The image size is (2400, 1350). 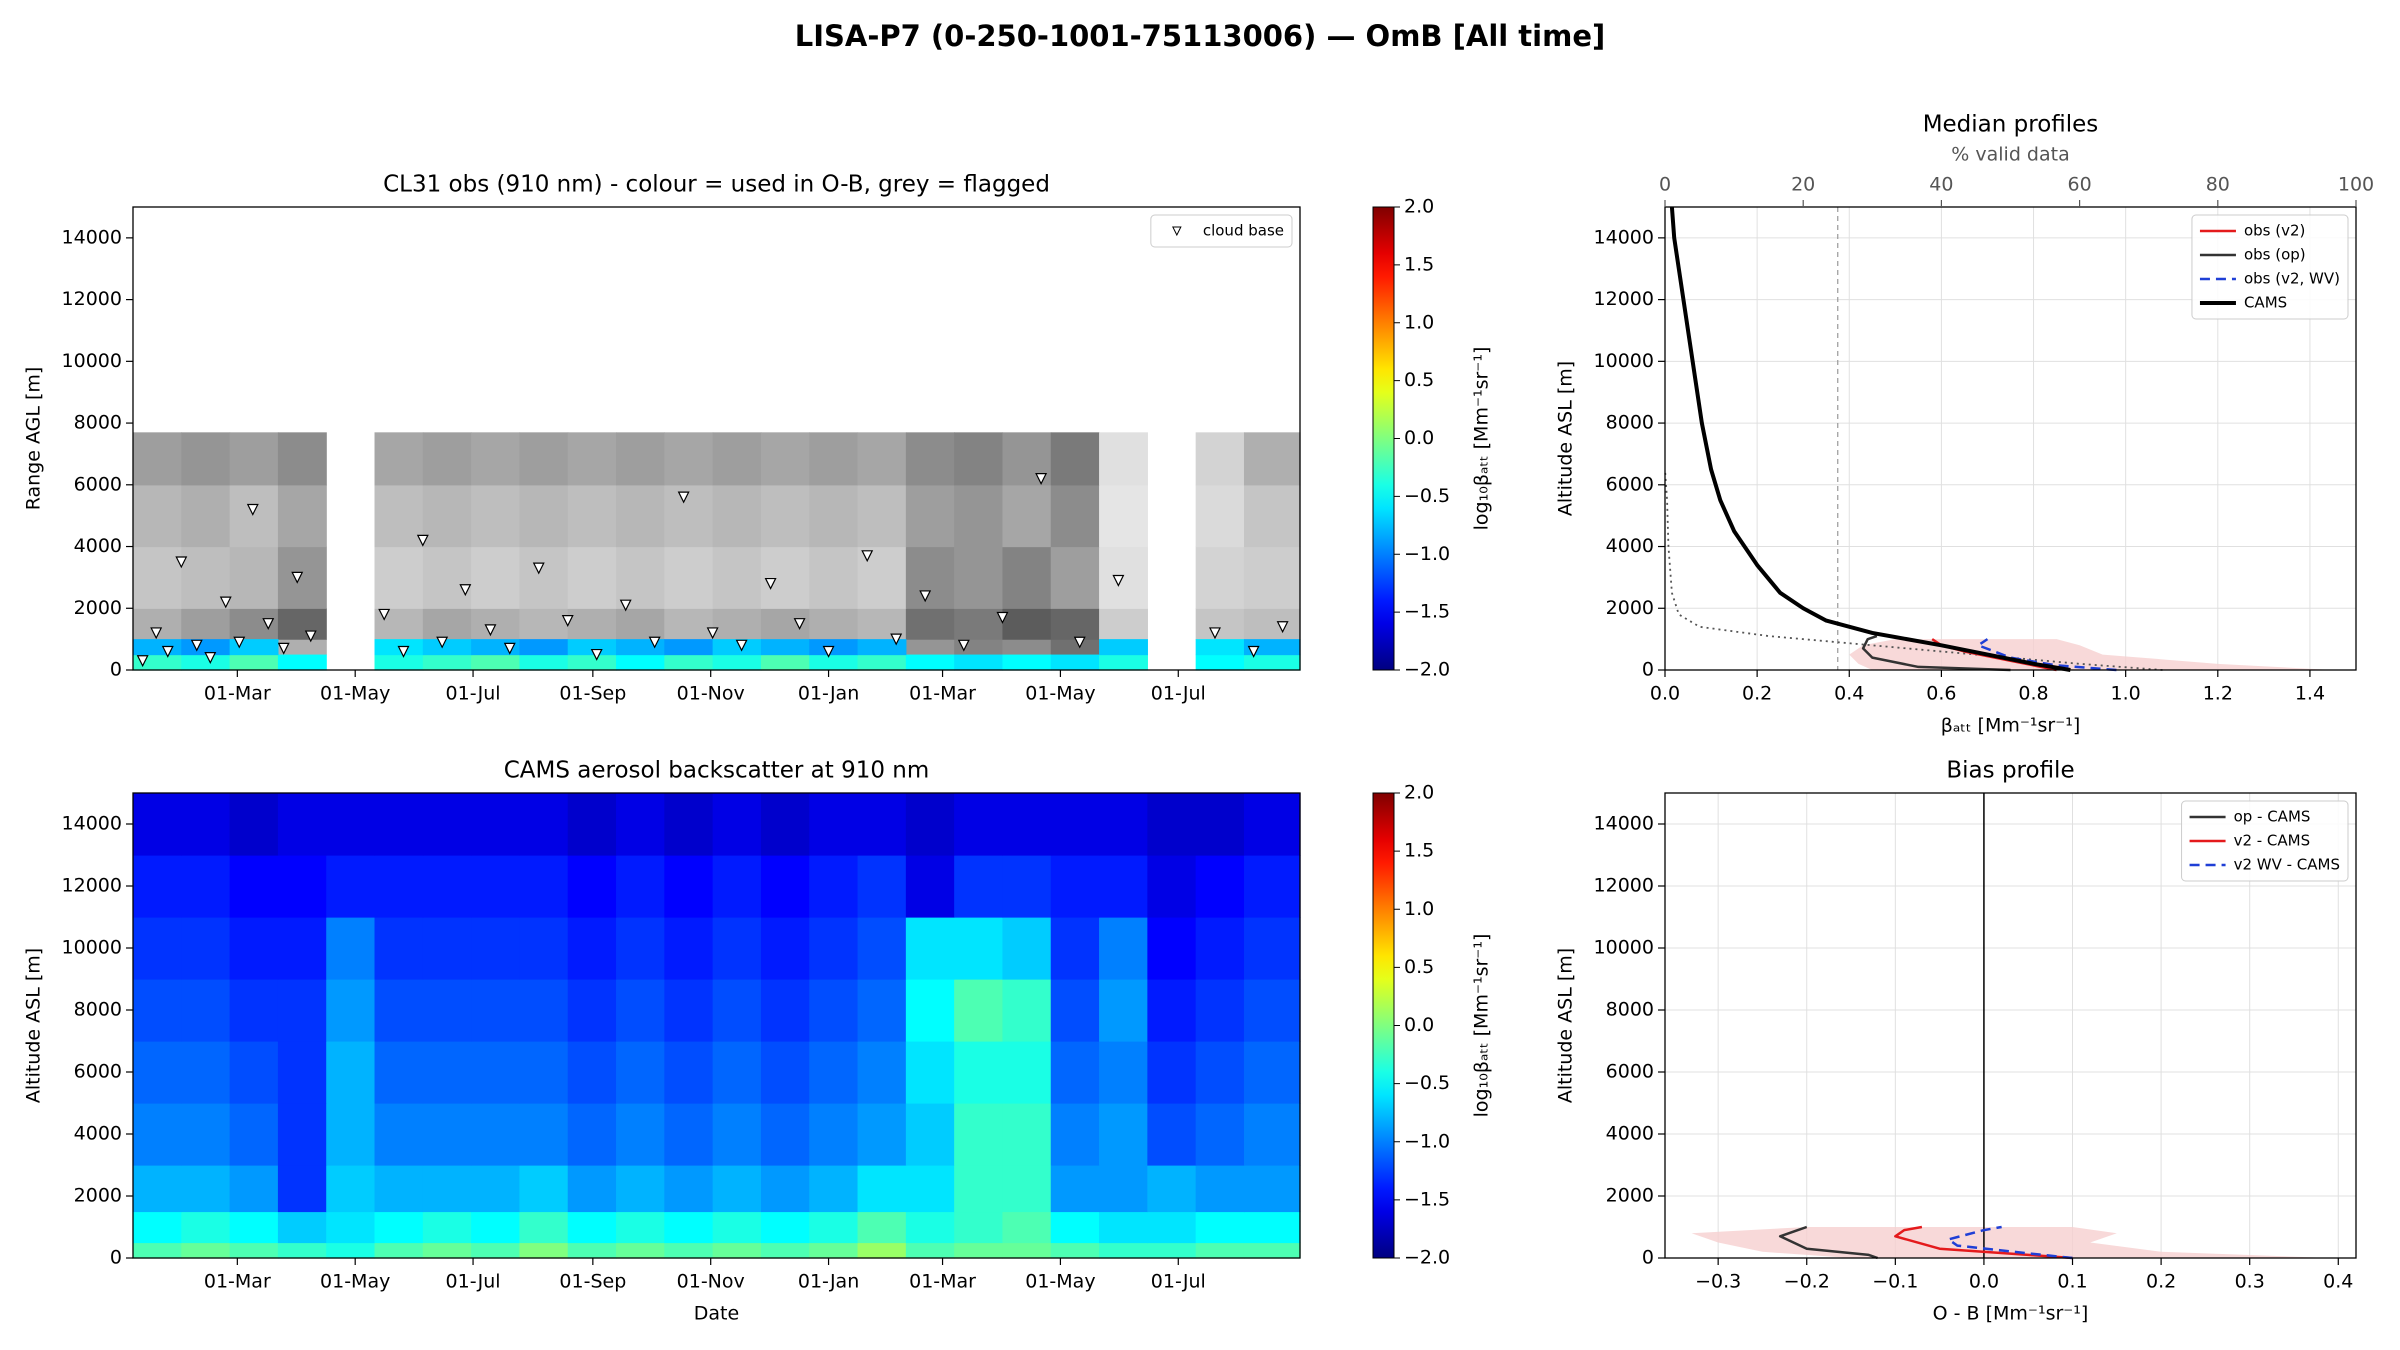 What do you see at coordinates (116, 670) in the screenshot?
I see `y-tick-label: 0` at bounding box center [116, 670].